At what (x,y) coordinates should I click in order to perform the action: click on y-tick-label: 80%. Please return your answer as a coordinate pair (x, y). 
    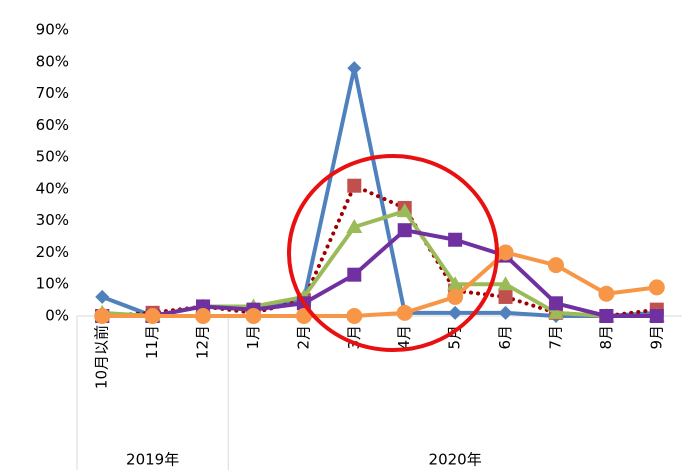
    Looking at the image, I should click on (52, 61).